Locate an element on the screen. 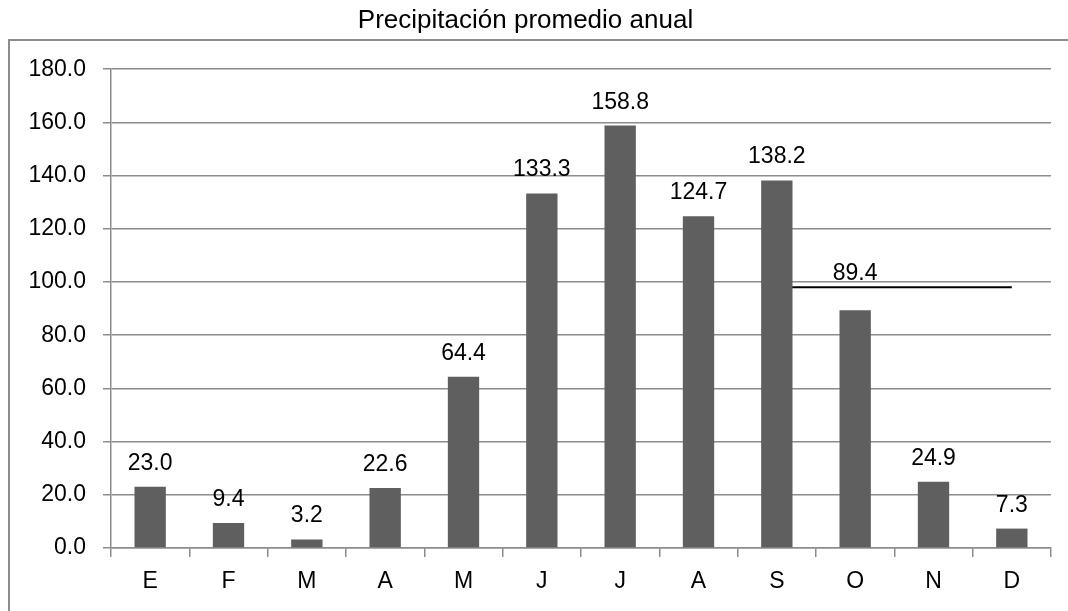  data-label: 24.9 is located at coordinates (933, 456).